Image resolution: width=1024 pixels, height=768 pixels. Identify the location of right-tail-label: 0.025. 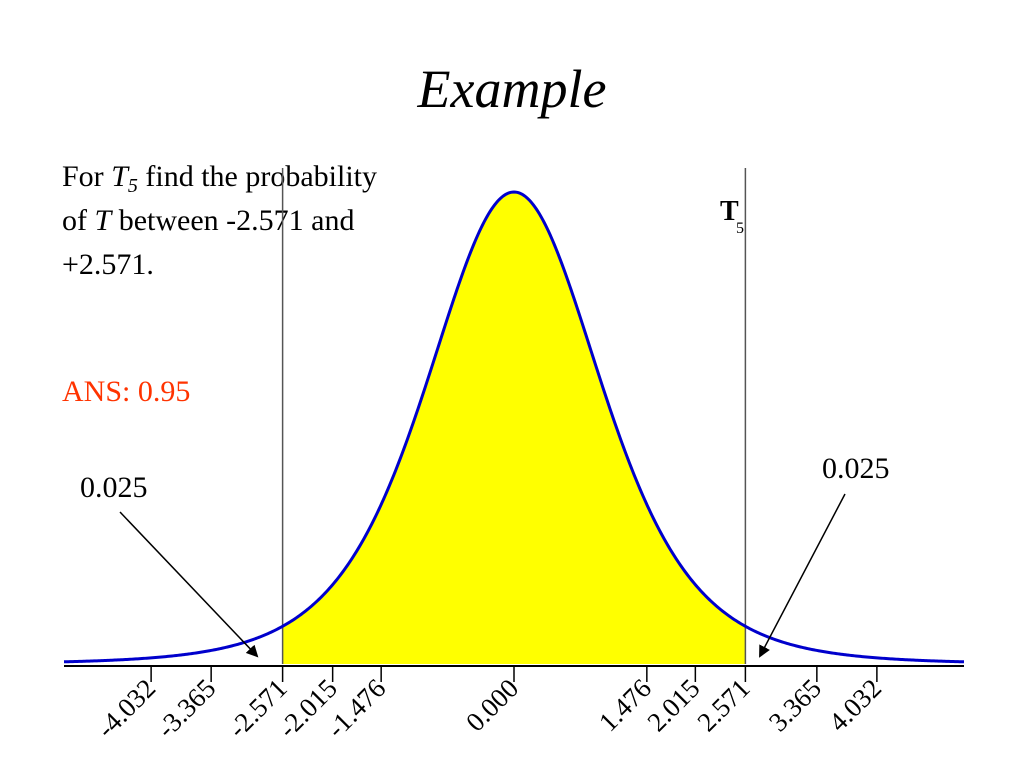
(856, 468).